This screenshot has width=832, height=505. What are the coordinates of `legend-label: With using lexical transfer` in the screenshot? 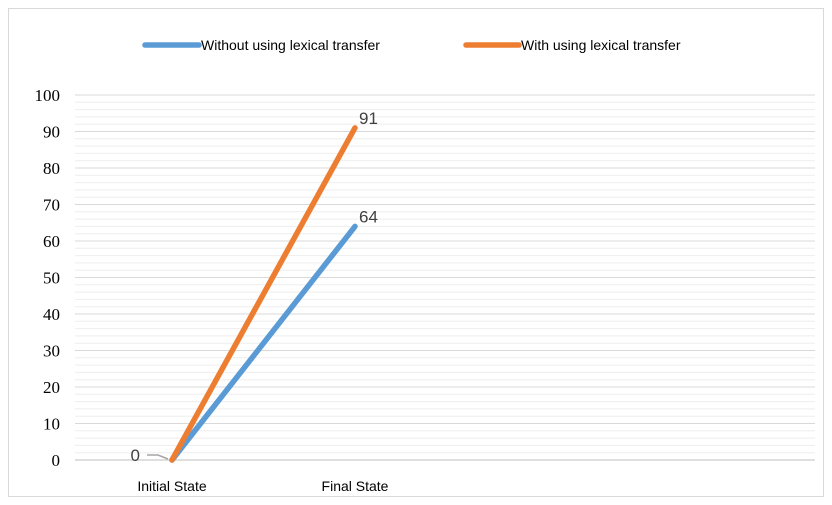 It's located at (601, 45).